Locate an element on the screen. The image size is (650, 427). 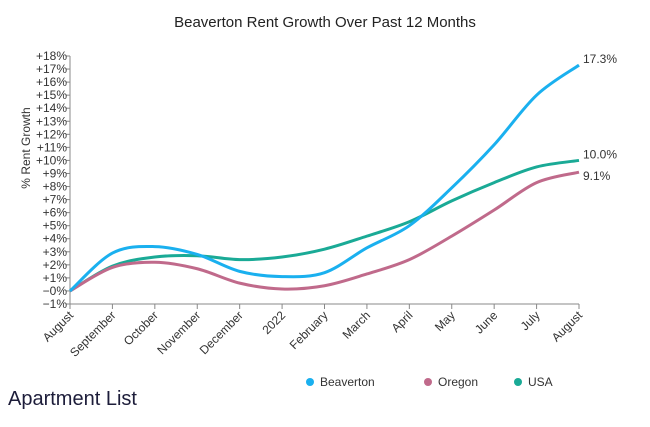
x-tick-label: December is located at coordinates (221, 332).